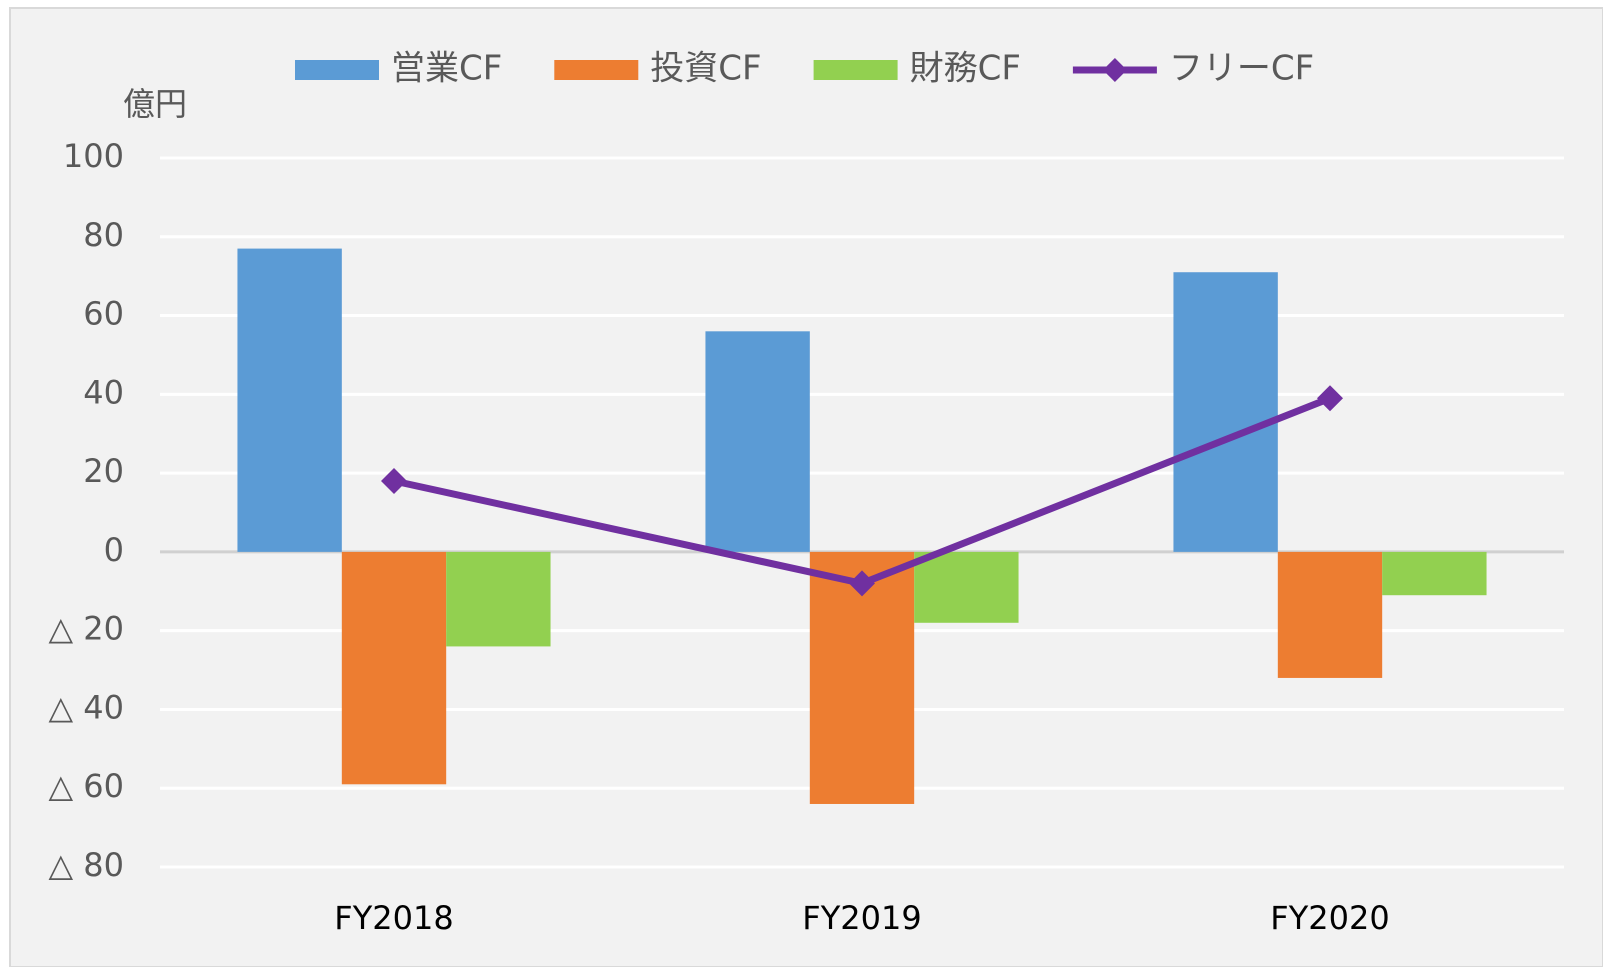  Describe the element at coordinates (103, 314) in the screenshot. I see `y-tick-label: 60` at that location.